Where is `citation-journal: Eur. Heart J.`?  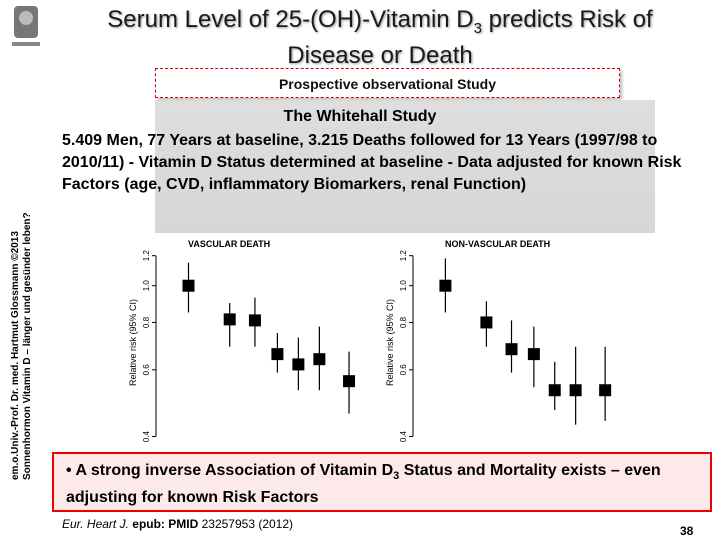
citation-journal: Eur. Heart J. is located at coordinates (95, 524).